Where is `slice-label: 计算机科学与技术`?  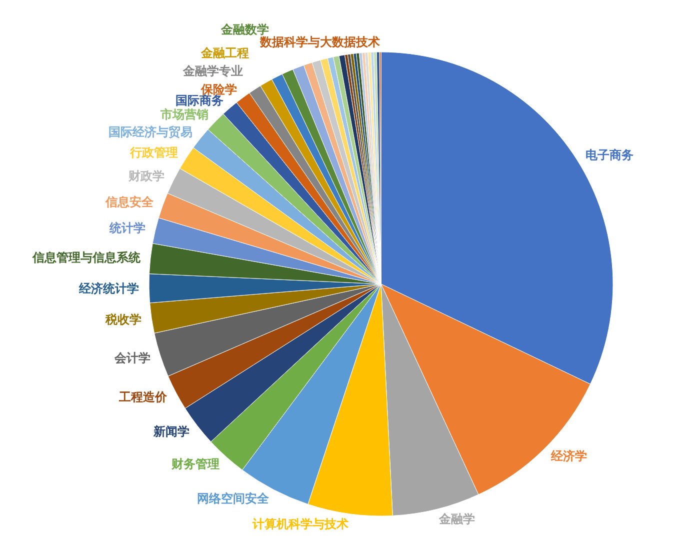
slice-label: 计算机科学与技术 is located at coordinates (299, 523).